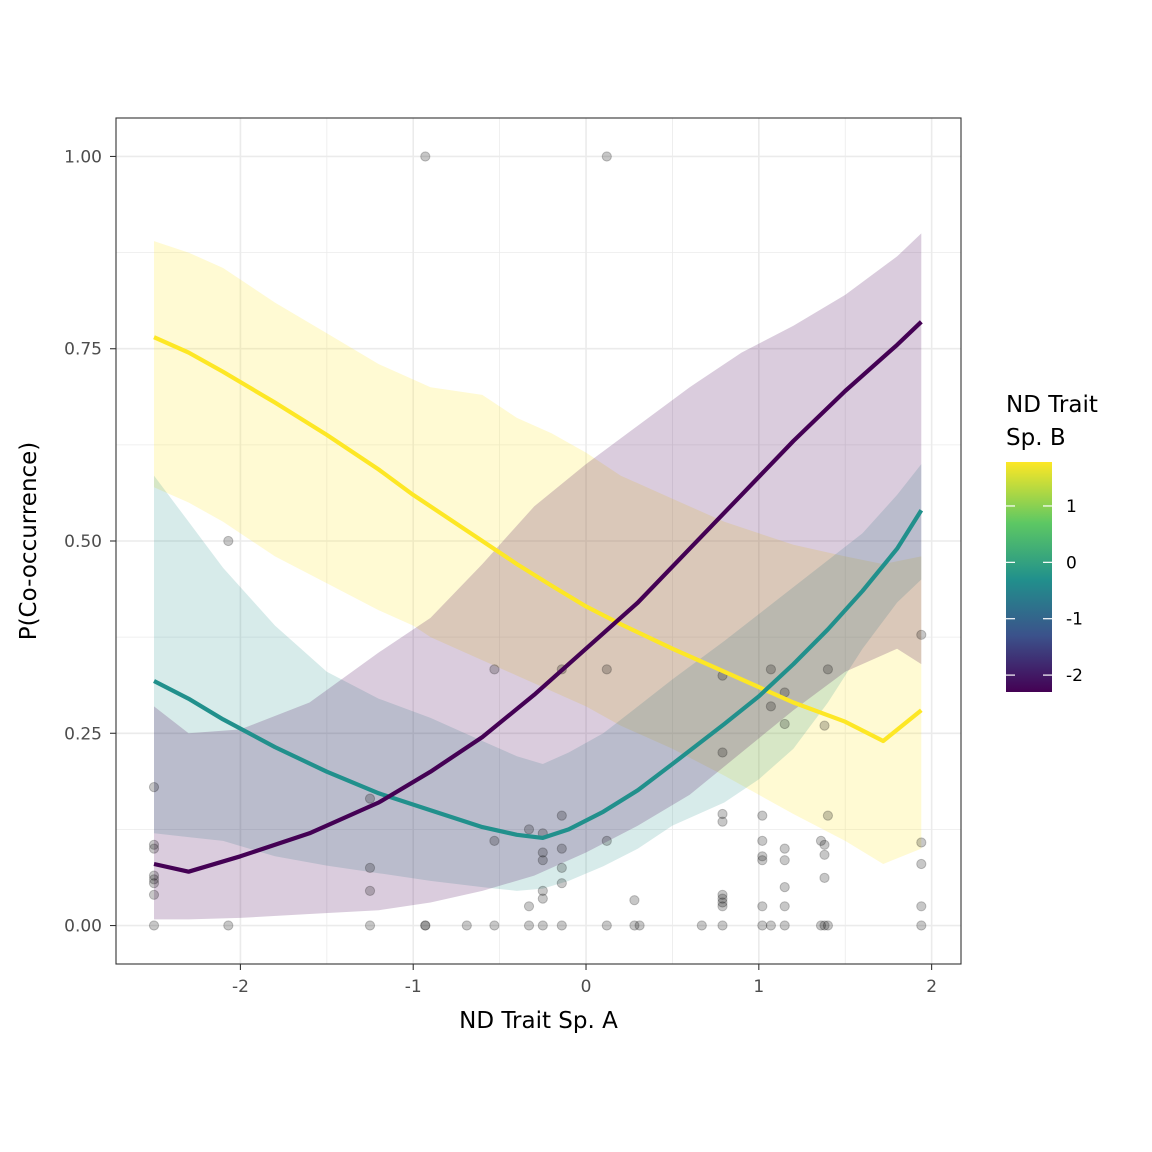 Image resolution: width=1152 pixels, height=1152 pixels. Describe the element at coordinates (538, 1021) in the screenshot. I see `x-axis-title: ND Trait Sp. A` at that location.